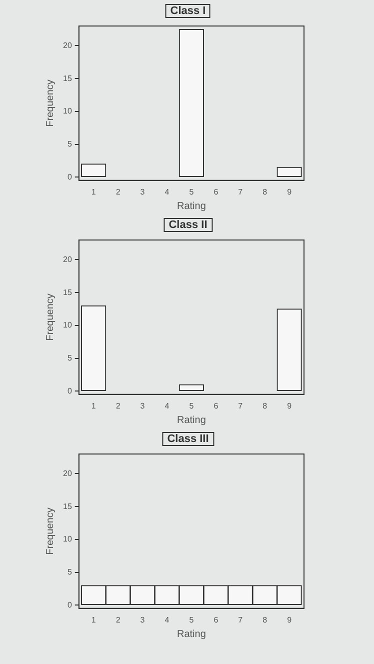 The height and width of the screenshot is (664, 374). I want to click on chart-title: Class II, so click(188, 225).